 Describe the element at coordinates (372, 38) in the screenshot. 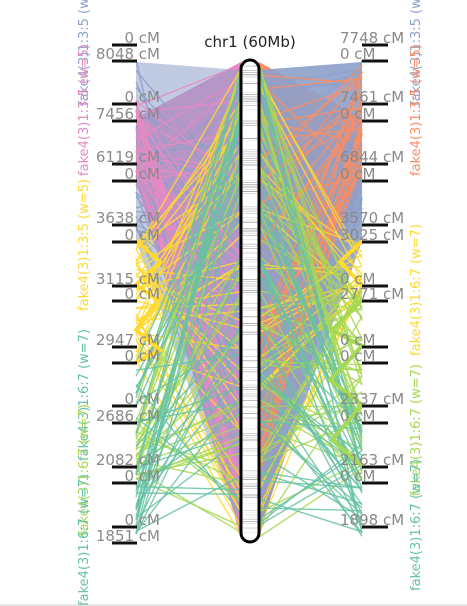

I see `right-tick-label: 7748 cM` at that location.